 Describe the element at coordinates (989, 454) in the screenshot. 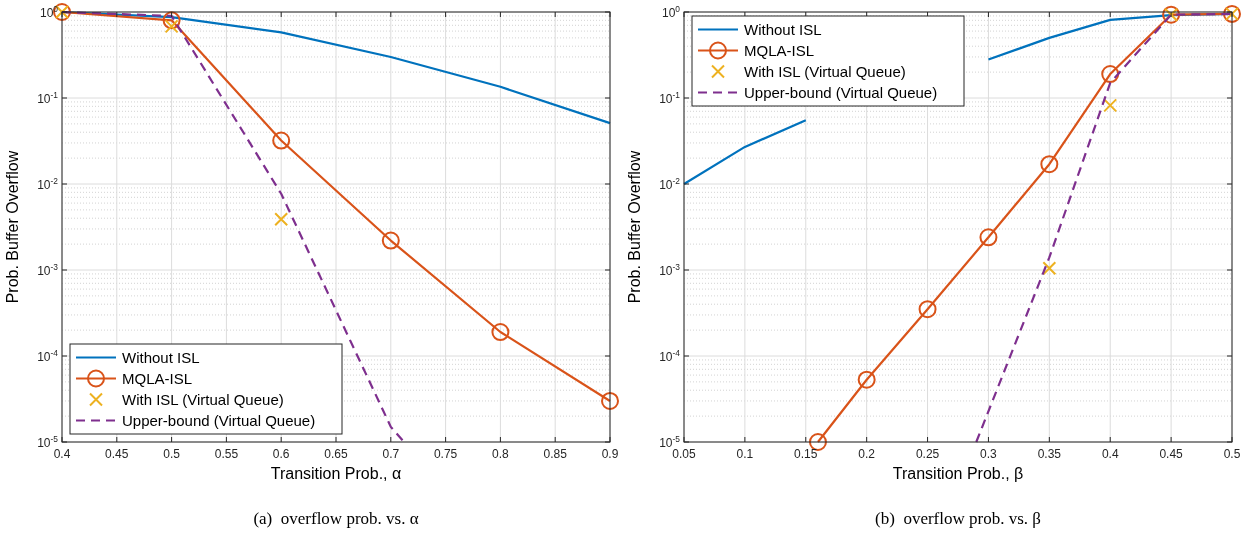

I see `x-tick-label: 0.3` at that location.